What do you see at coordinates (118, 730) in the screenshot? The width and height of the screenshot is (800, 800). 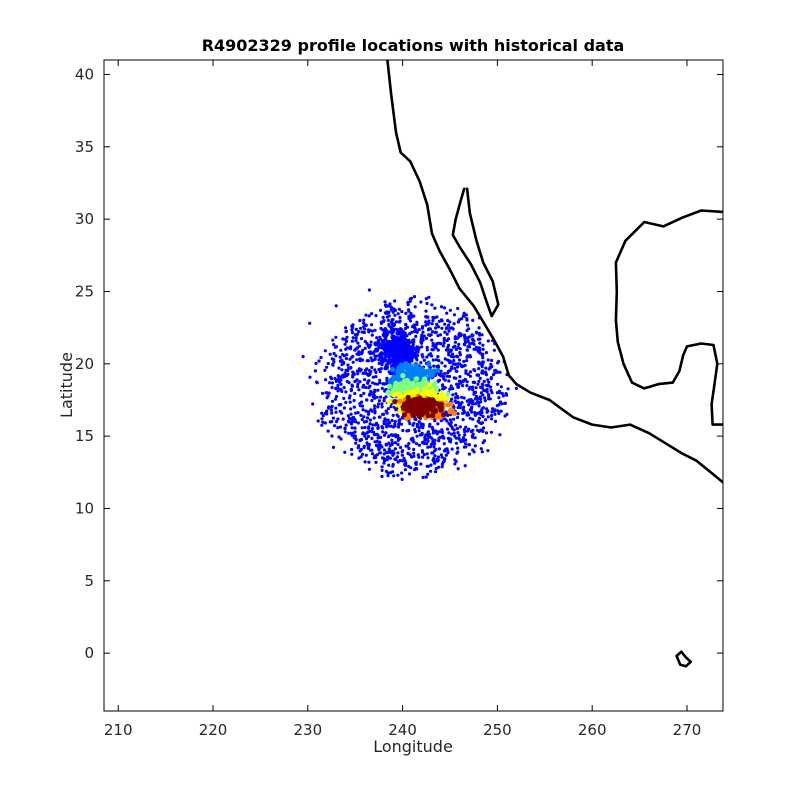 I see `x-tick-label: 210` at bounding box center [118, 730].